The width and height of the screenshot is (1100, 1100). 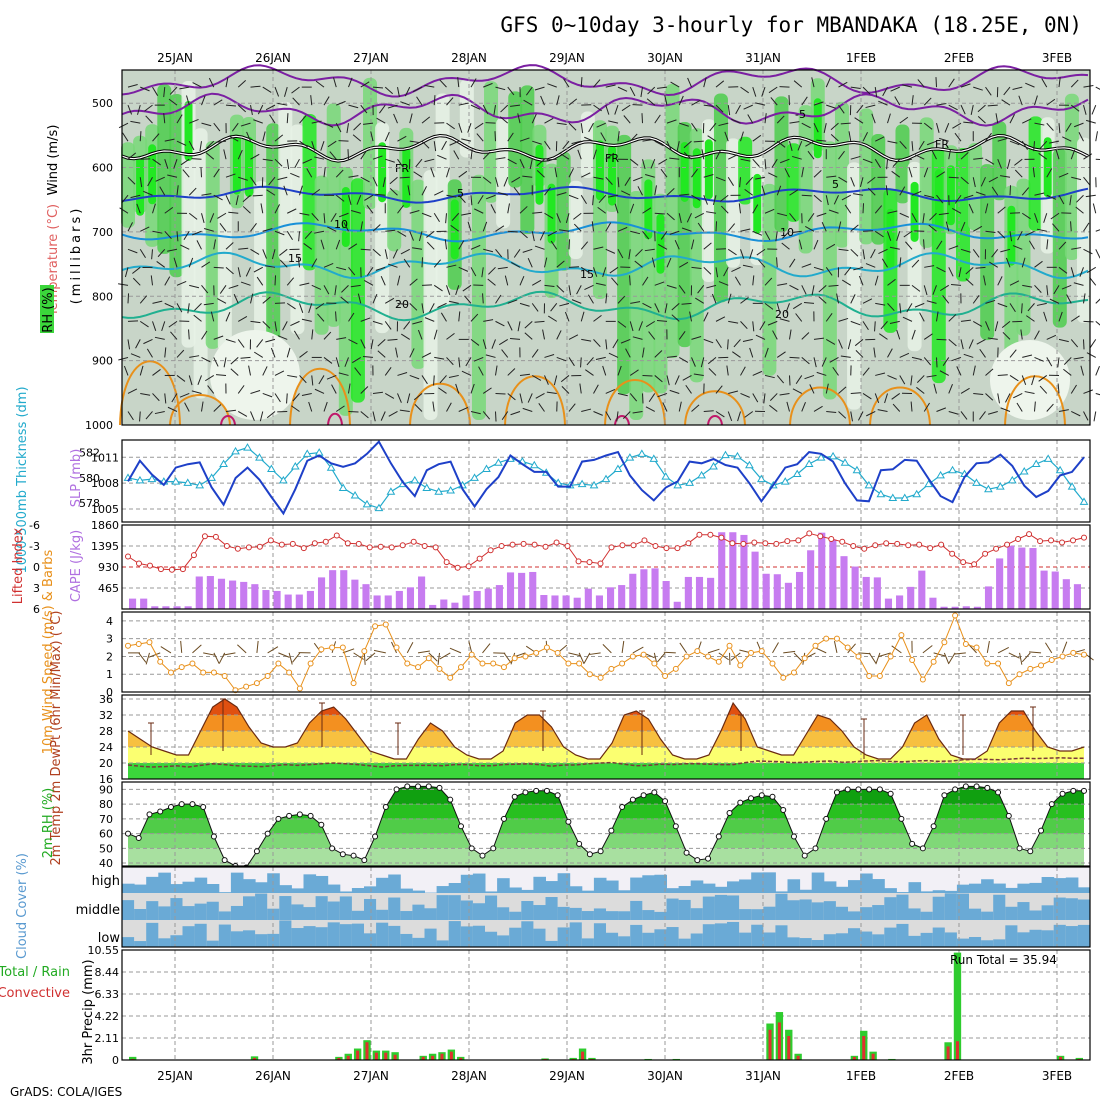 I want to click on wind10m-bg, so click(x=606, y=652).